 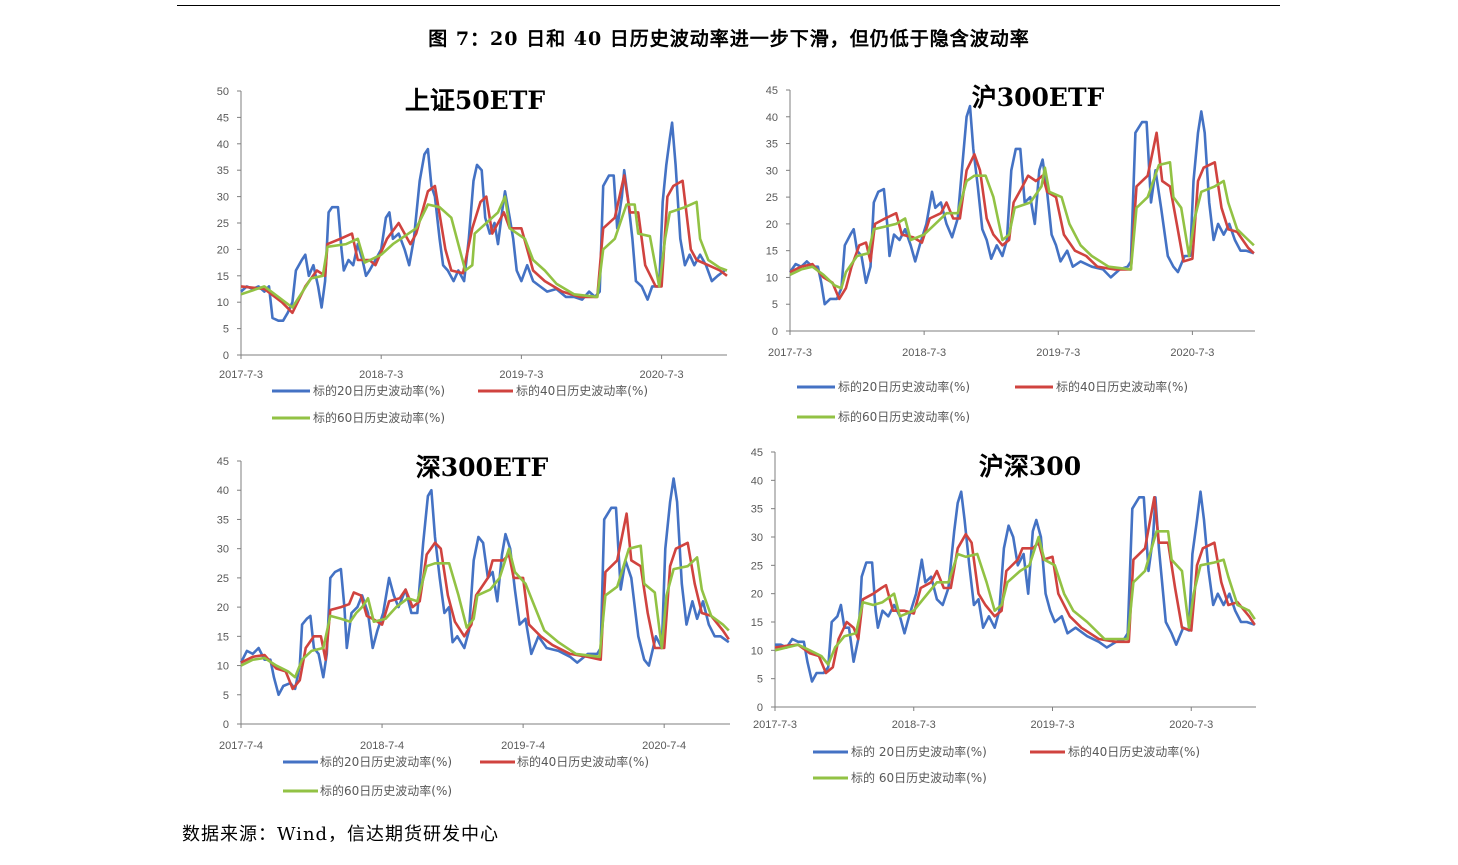 I want to click on x-tick-label: 2018-7-4, so click(x=382, y=746).